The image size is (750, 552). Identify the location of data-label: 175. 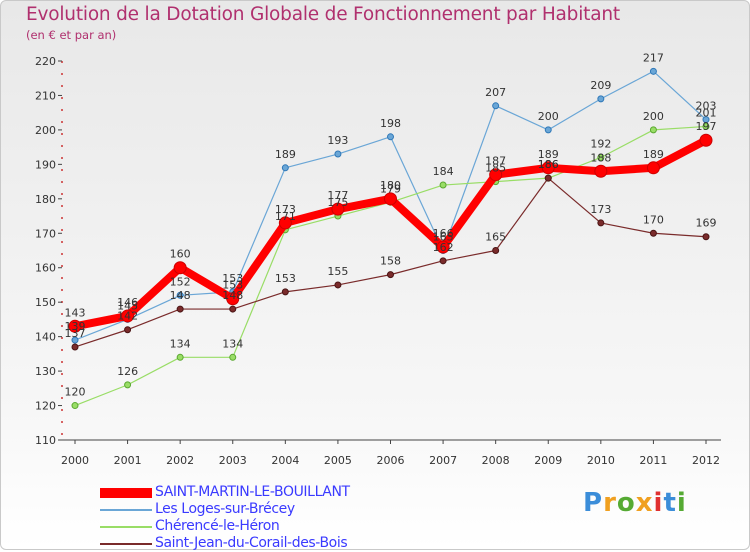
(337, 202).